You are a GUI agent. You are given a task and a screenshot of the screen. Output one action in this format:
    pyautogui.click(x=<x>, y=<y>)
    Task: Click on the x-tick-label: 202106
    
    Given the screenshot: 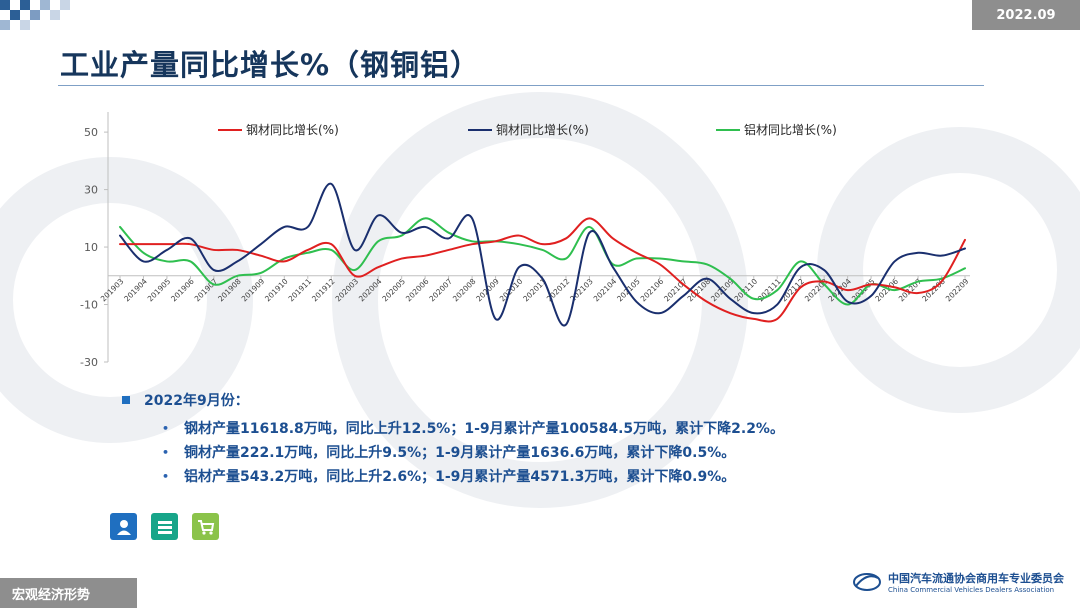 What is the action you would take?
    pyautogui.click(x=652, y=290)
    